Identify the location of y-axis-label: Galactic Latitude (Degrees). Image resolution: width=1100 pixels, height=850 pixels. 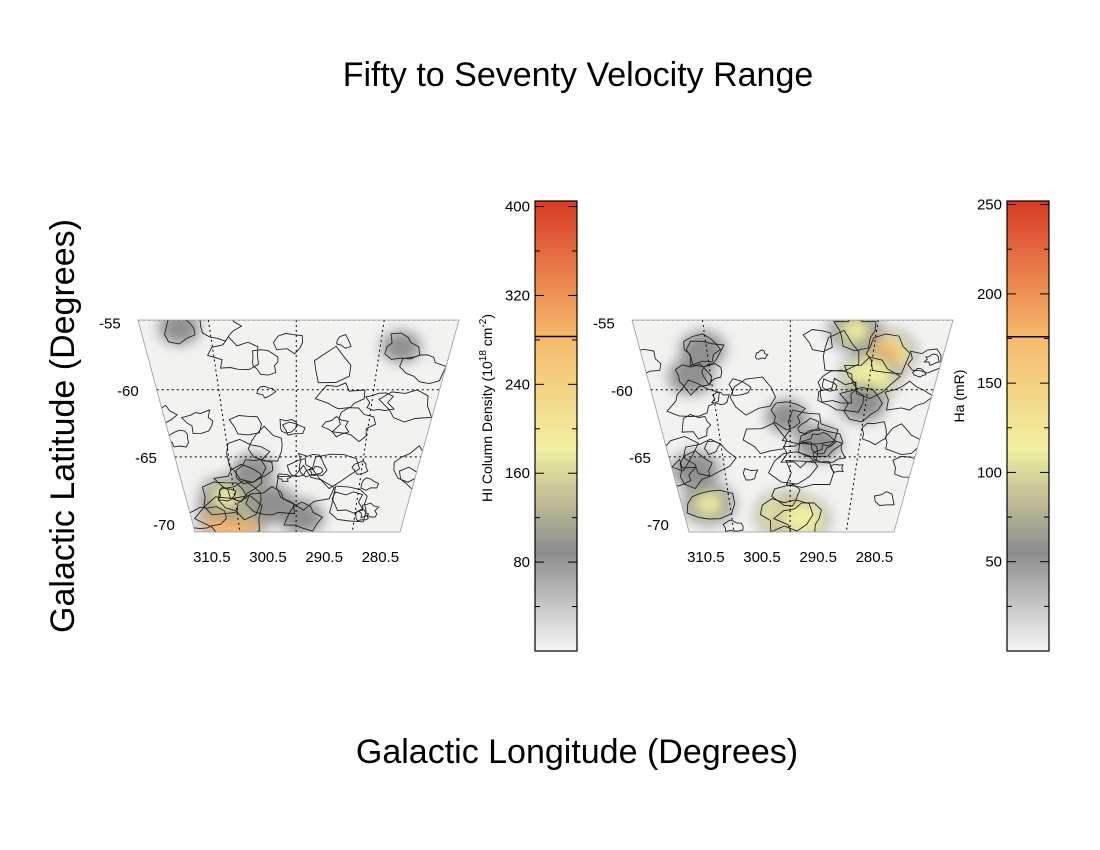
(63, 426).